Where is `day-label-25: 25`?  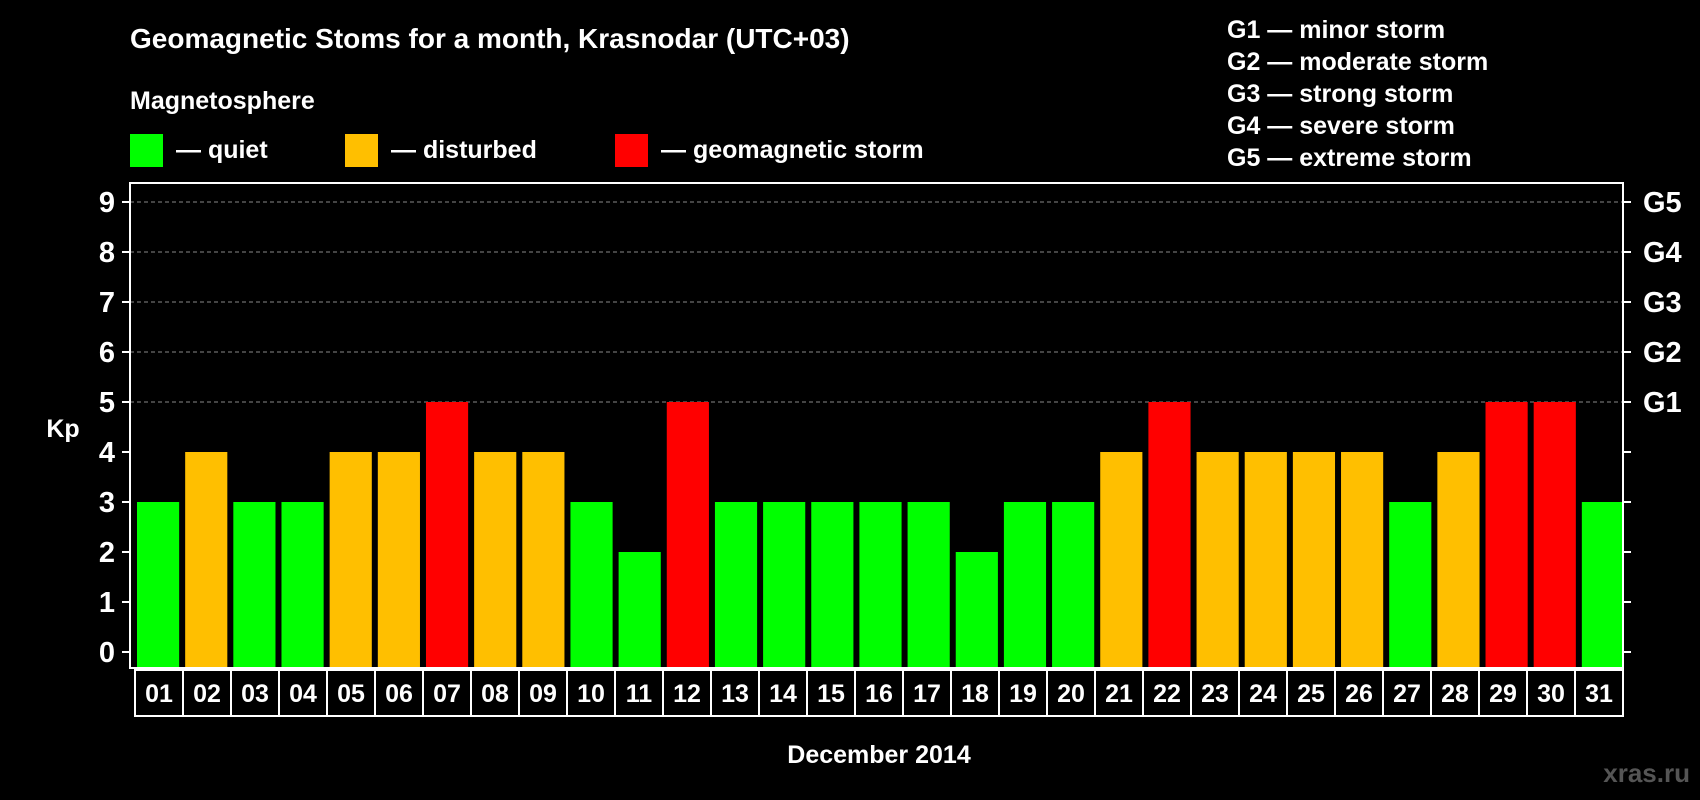
day-label-25: 25 is located at coordinates (1311, 694).